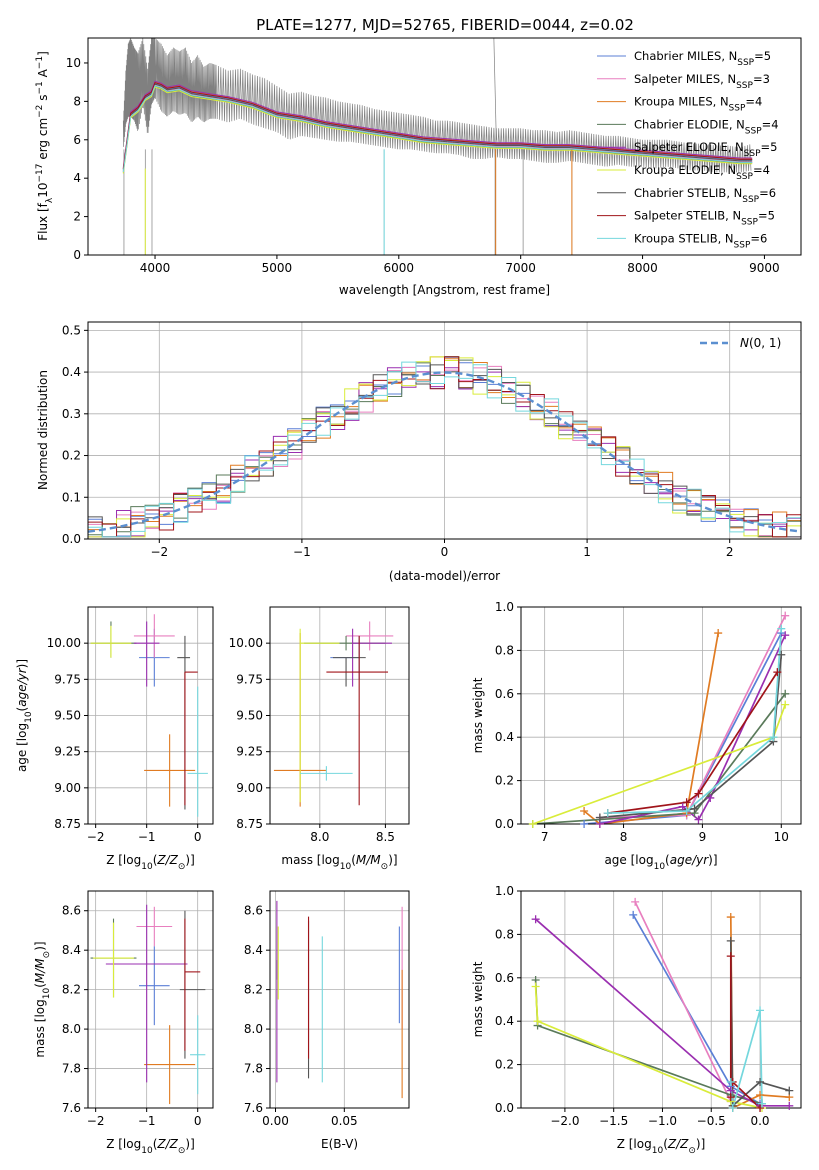 Image resolution: width=819 pixels, height=1170 pixels. I want to click on y-tick-label: 8.2, so click(71, 990).